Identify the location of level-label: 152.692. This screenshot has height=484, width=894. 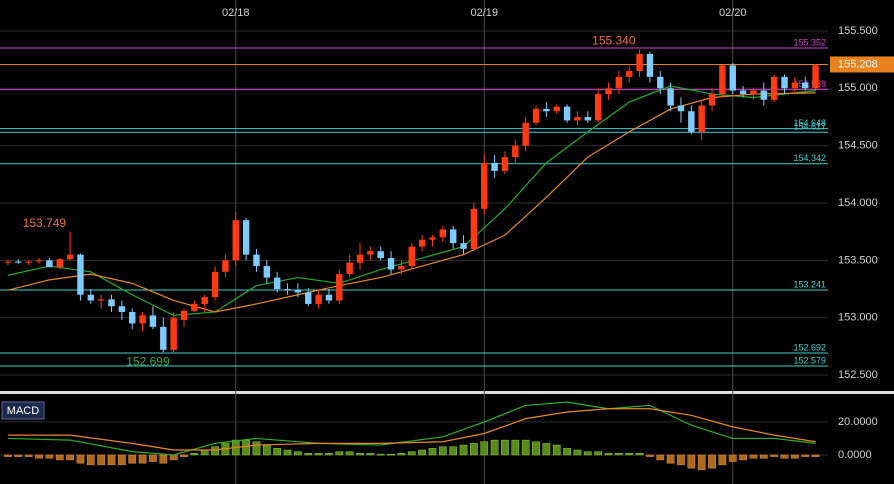
(809, 347).